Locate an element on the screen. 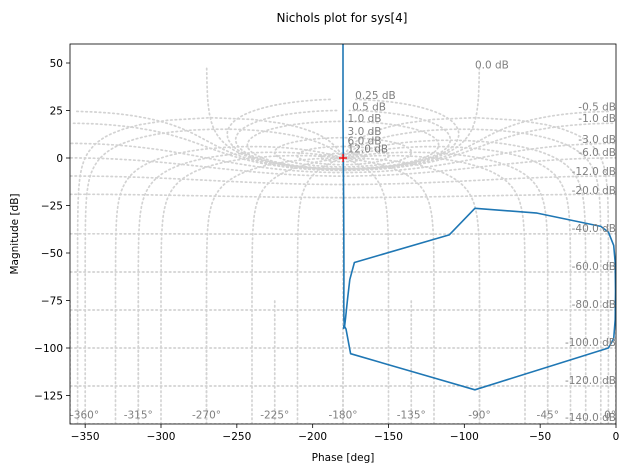 Image resolution: width=630 pixels, height=475 pixels. x-axis-label: Phase [deg] is located at coordinates (343, 458).